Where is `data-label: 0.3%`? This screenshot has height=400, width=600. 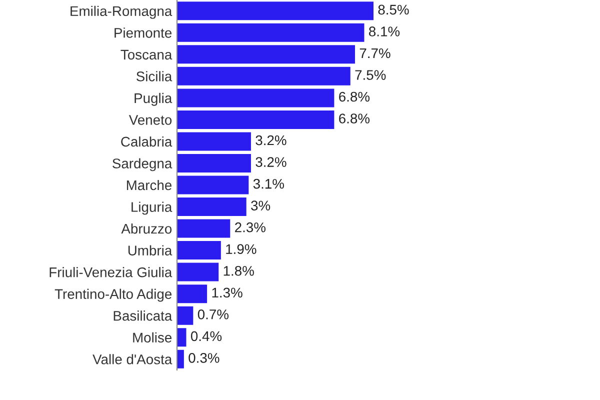 data-label: 0.3% is located at coordinates (204, 358).